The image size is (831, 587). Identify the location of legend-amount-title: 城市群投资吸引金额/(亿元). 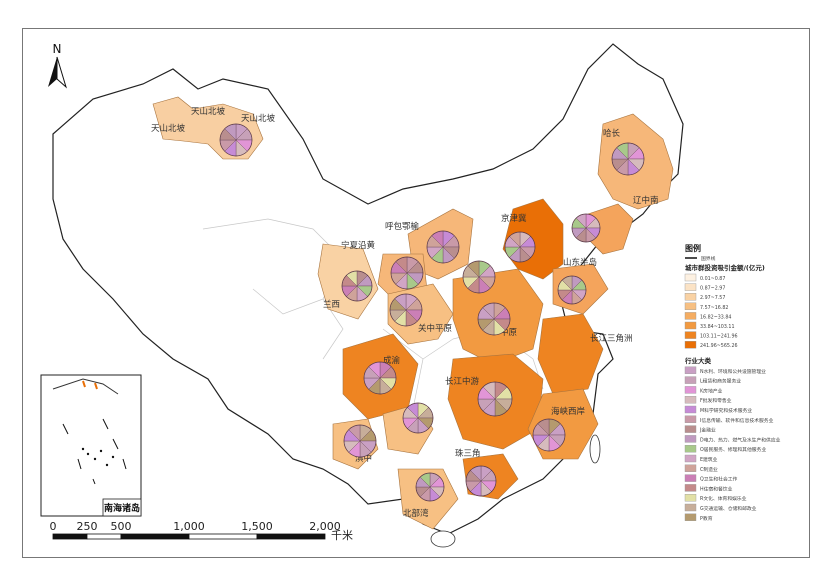
(725, 267).